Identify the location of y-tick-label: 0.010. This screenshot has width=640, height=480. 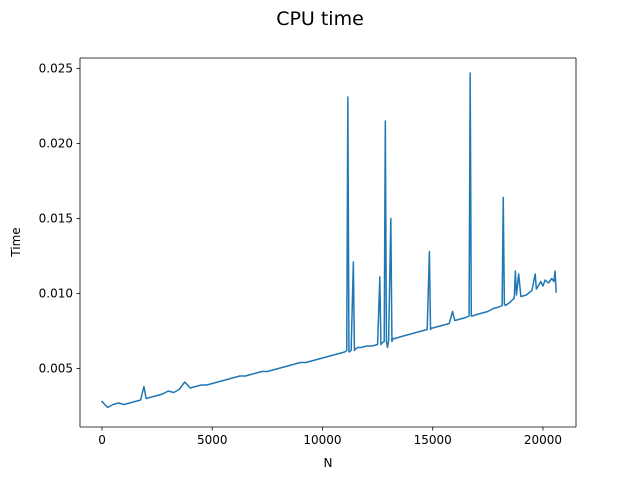
(56, 294).